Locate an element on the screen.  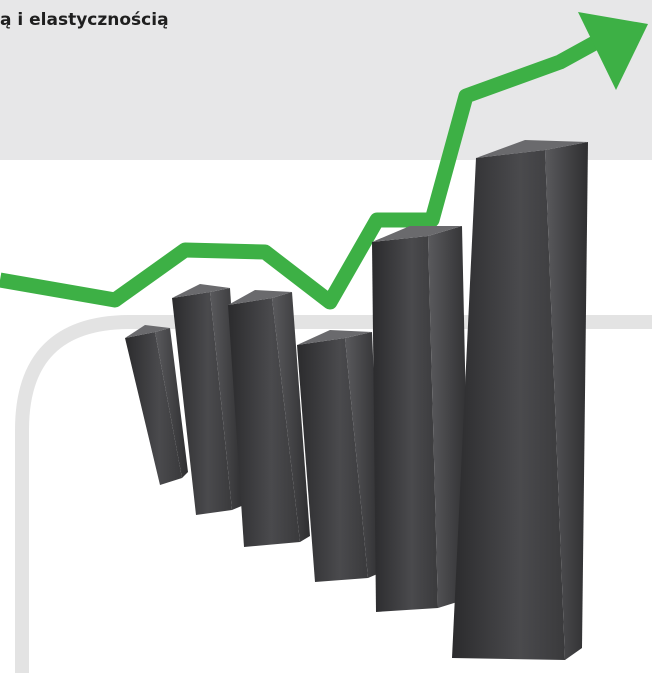
trend-arrow-head is located at coordinates (613, 51).